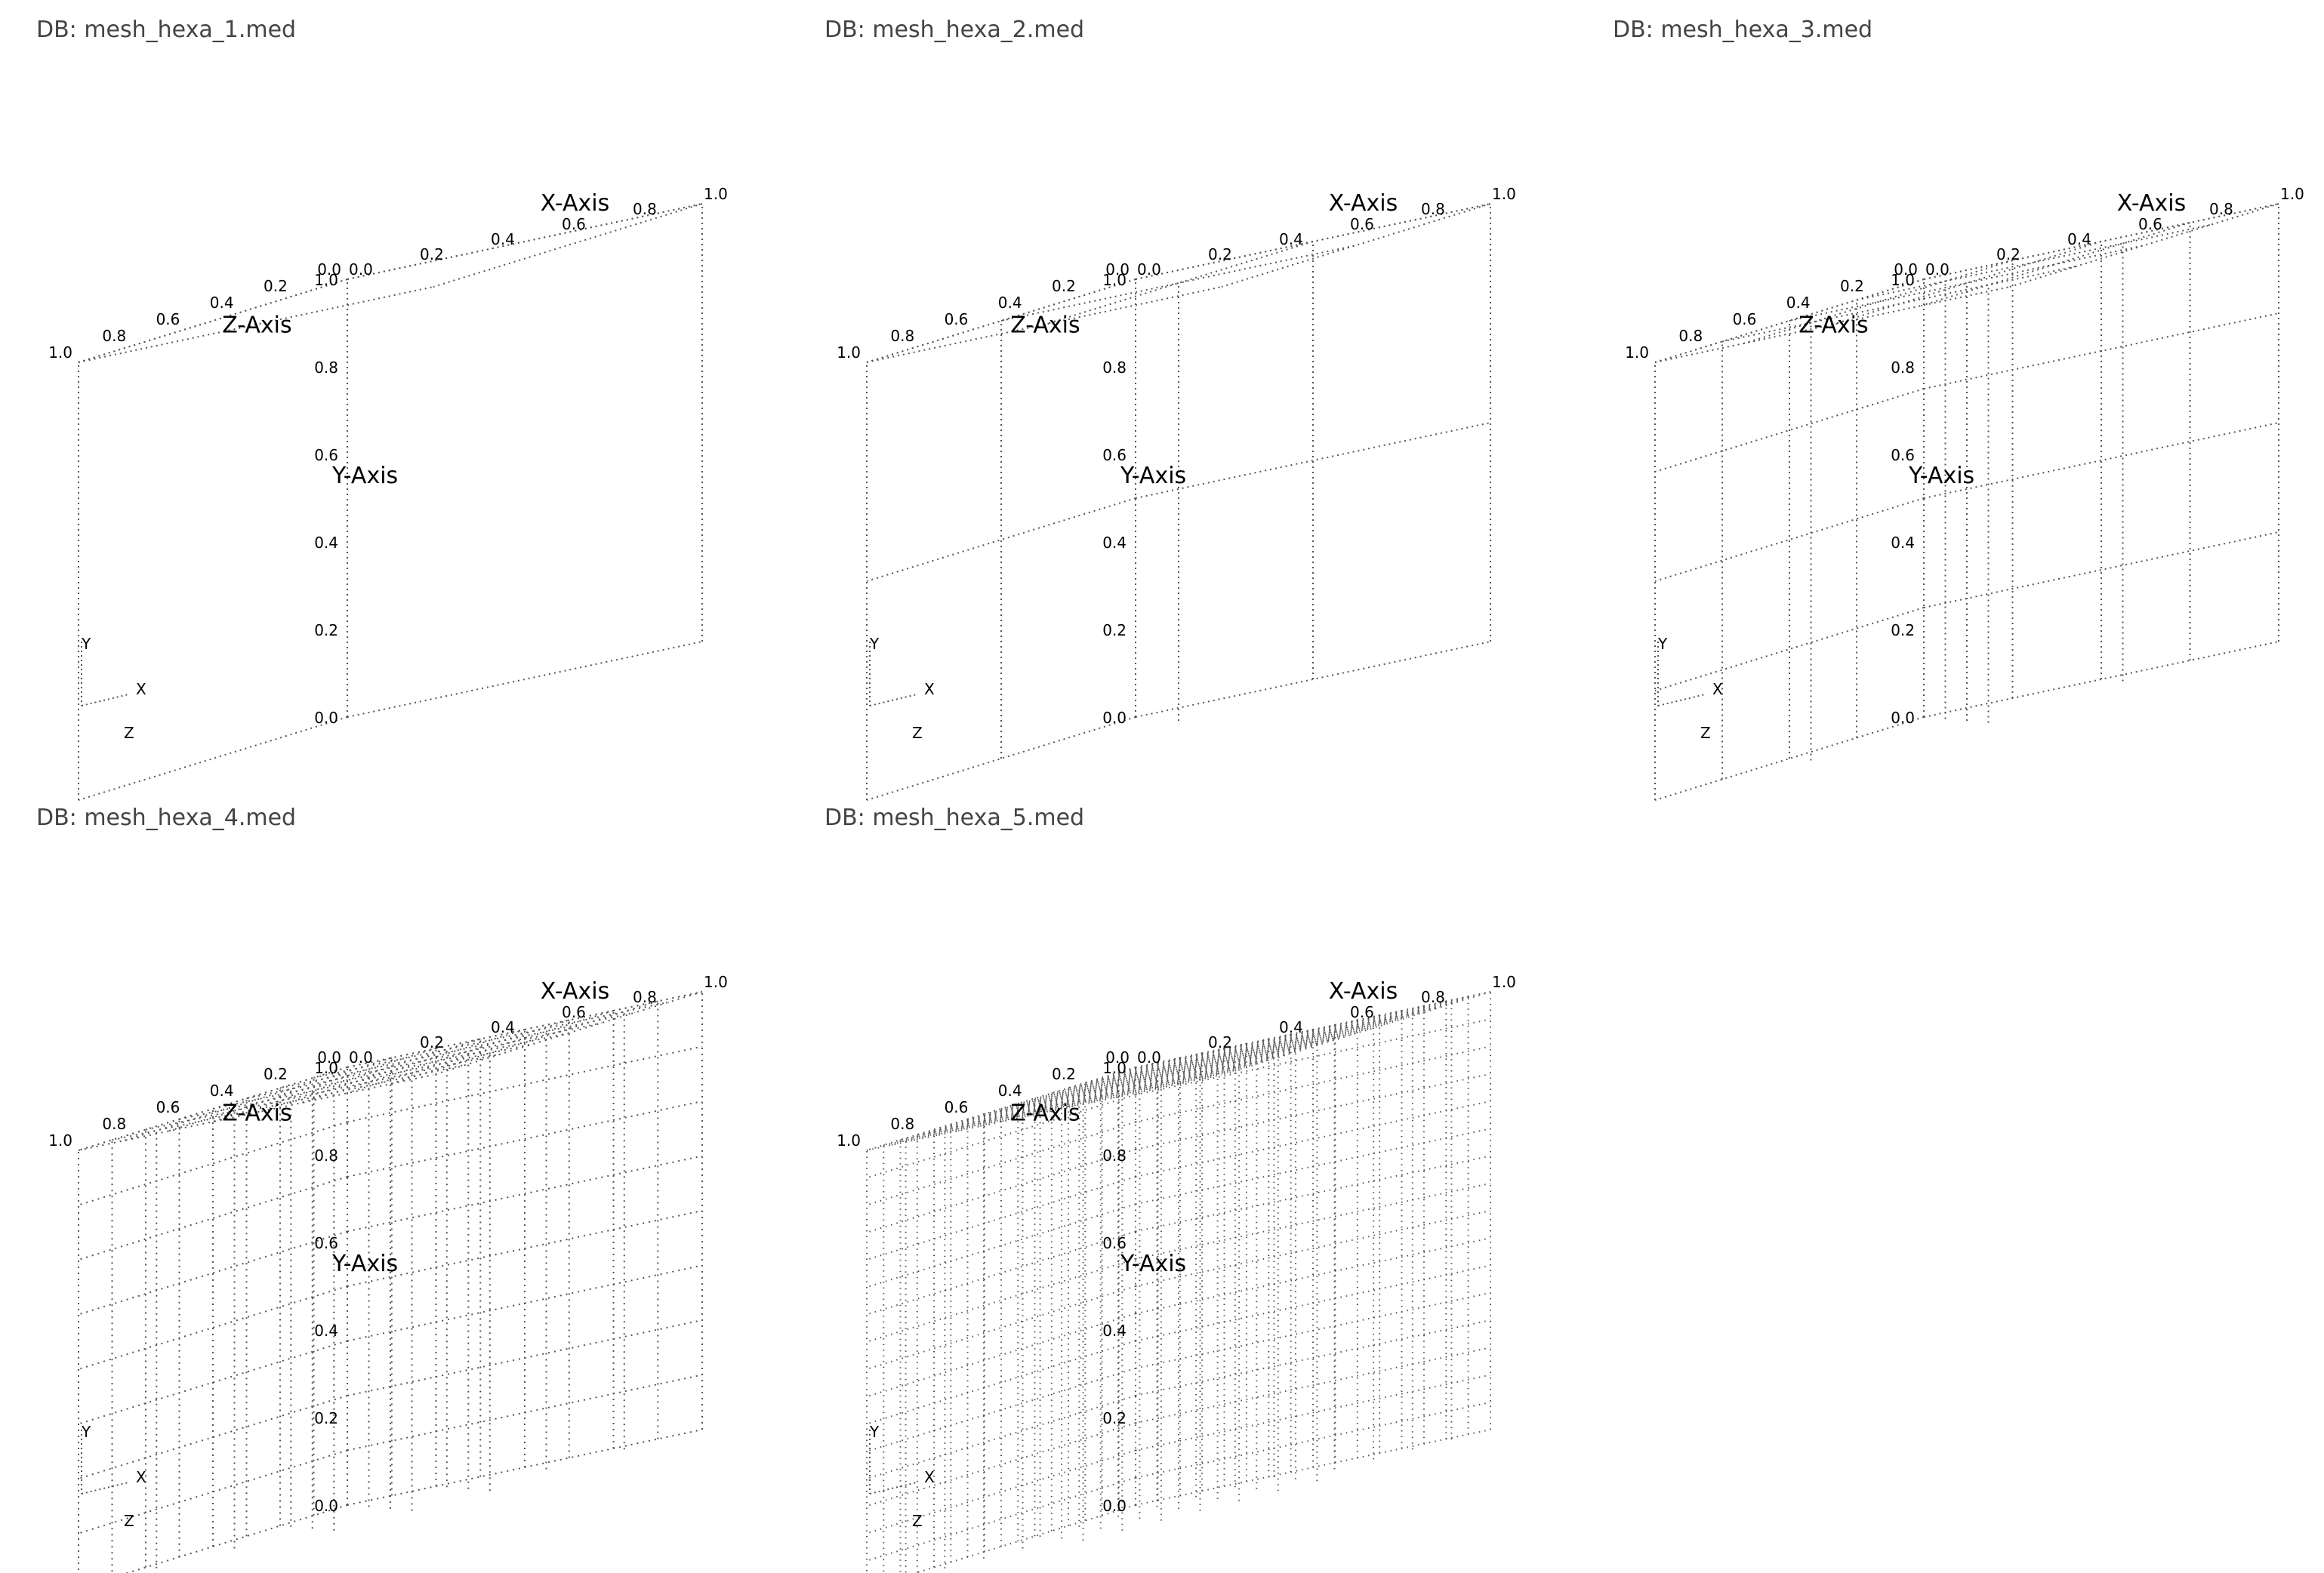 This screenshot has width=2324, height=1573. What do you see at coordinates (166, 818) in the screenshot?
I see `panel-title: DB: mesh_hexa_4.med` at bounding box center [166, 818].